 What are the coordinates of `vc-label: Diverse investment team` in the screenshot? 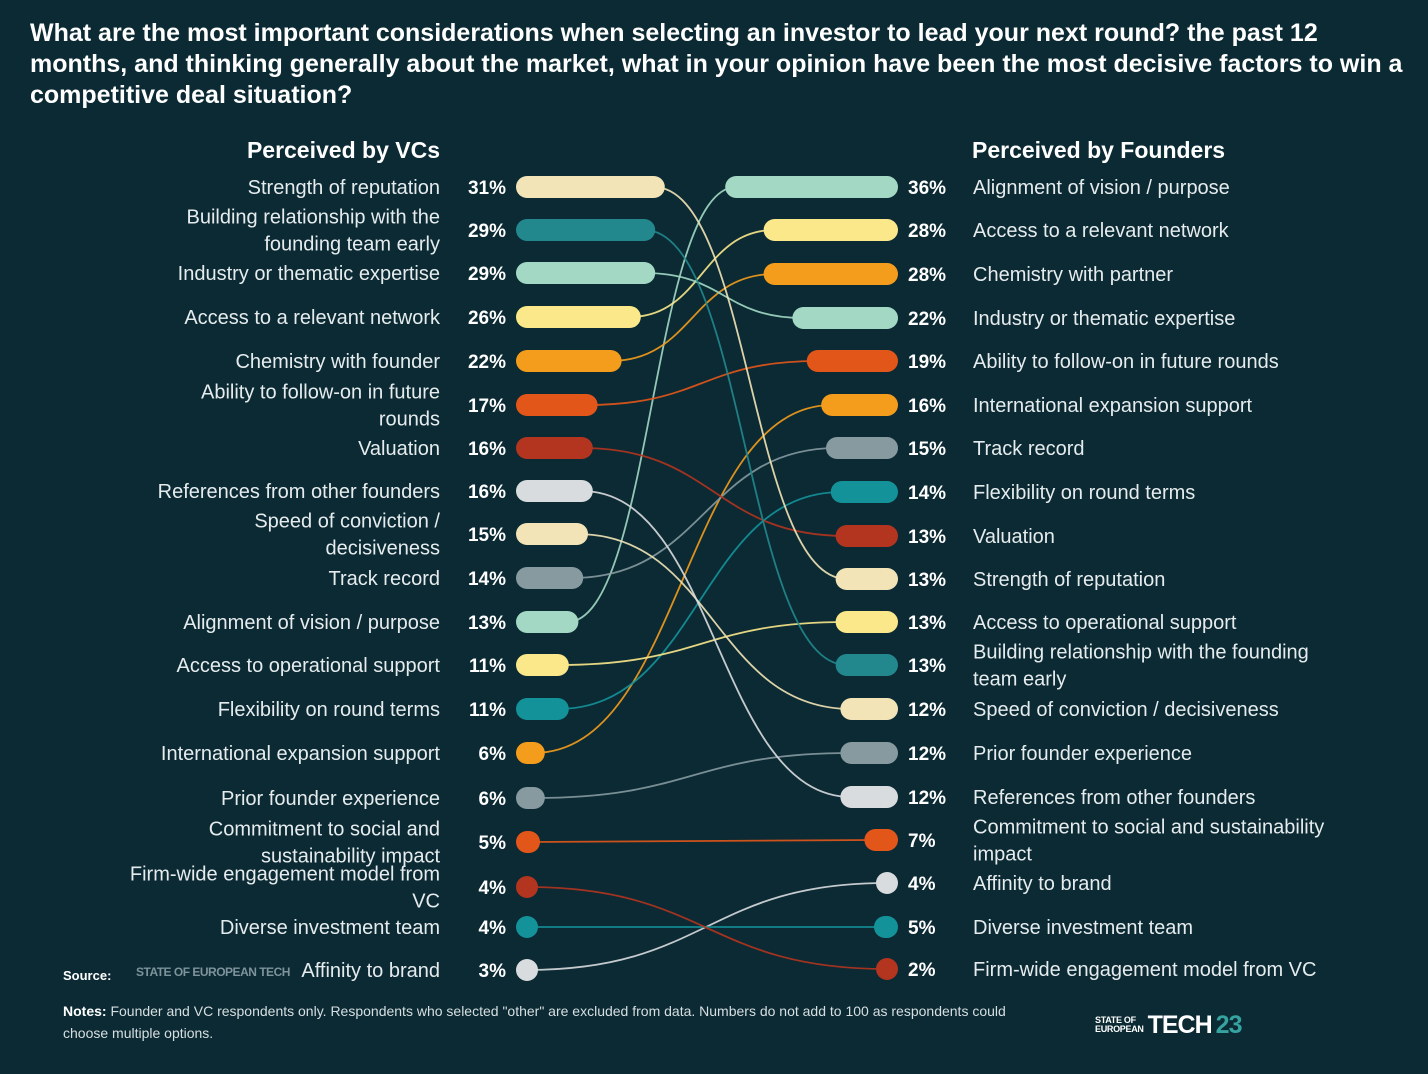 It's located at (330, 928).